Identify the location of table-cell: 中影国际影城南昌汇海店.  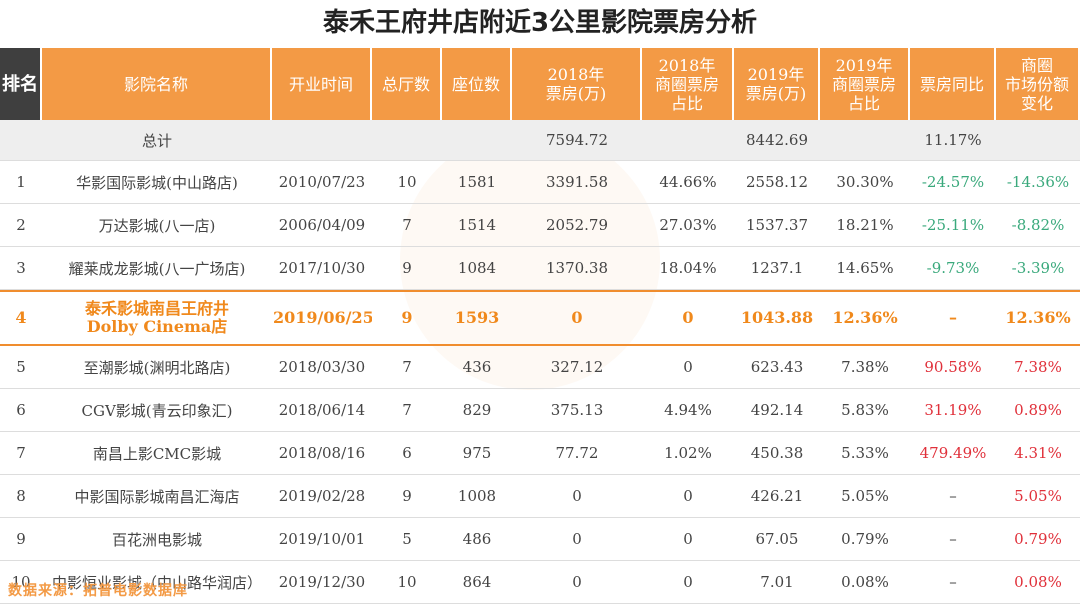
(157, 496).